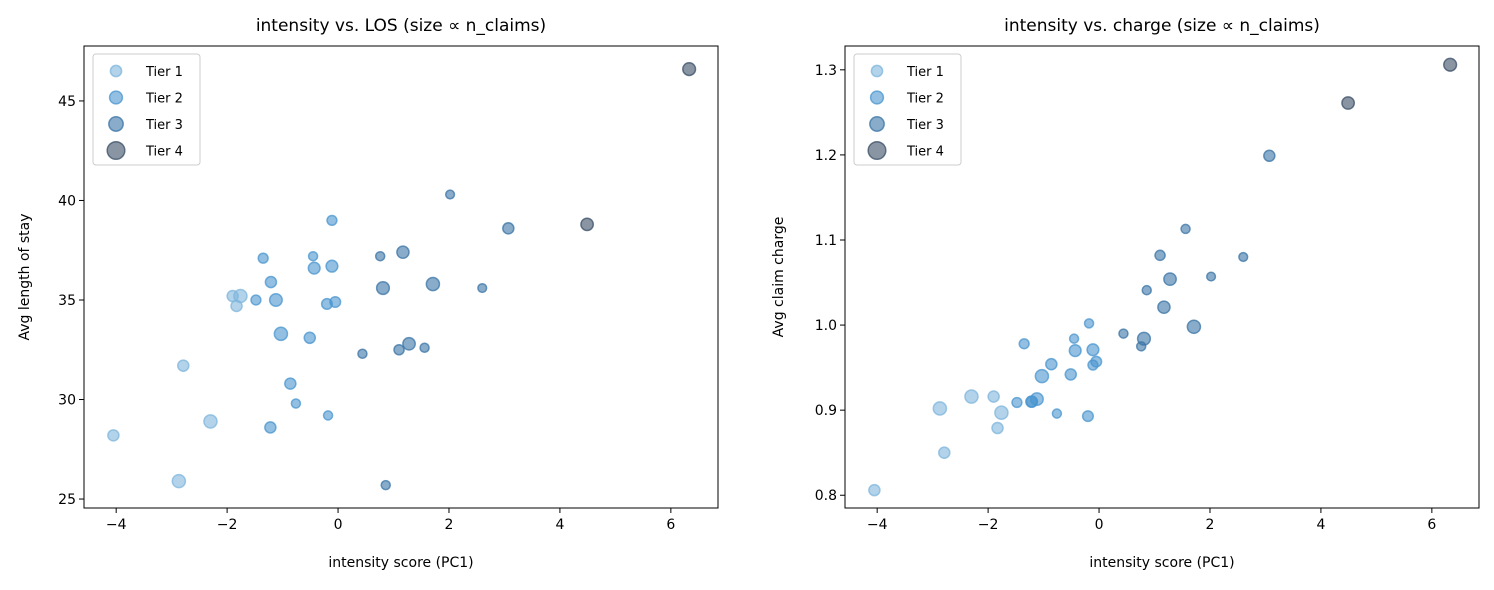 The width and height of the screenshot is (1494, 590). I want to click on y-tick-label: 1.0, so click(826, 326).